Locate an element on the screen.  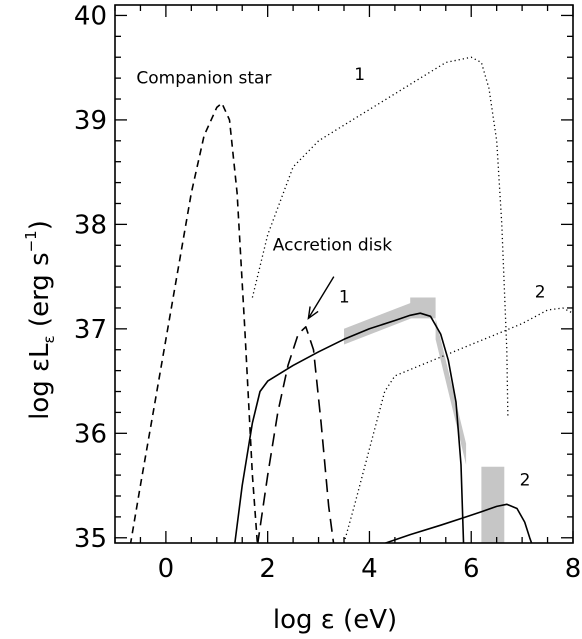
y-axis-label-sub: ε is located at coordinates (49, 339).